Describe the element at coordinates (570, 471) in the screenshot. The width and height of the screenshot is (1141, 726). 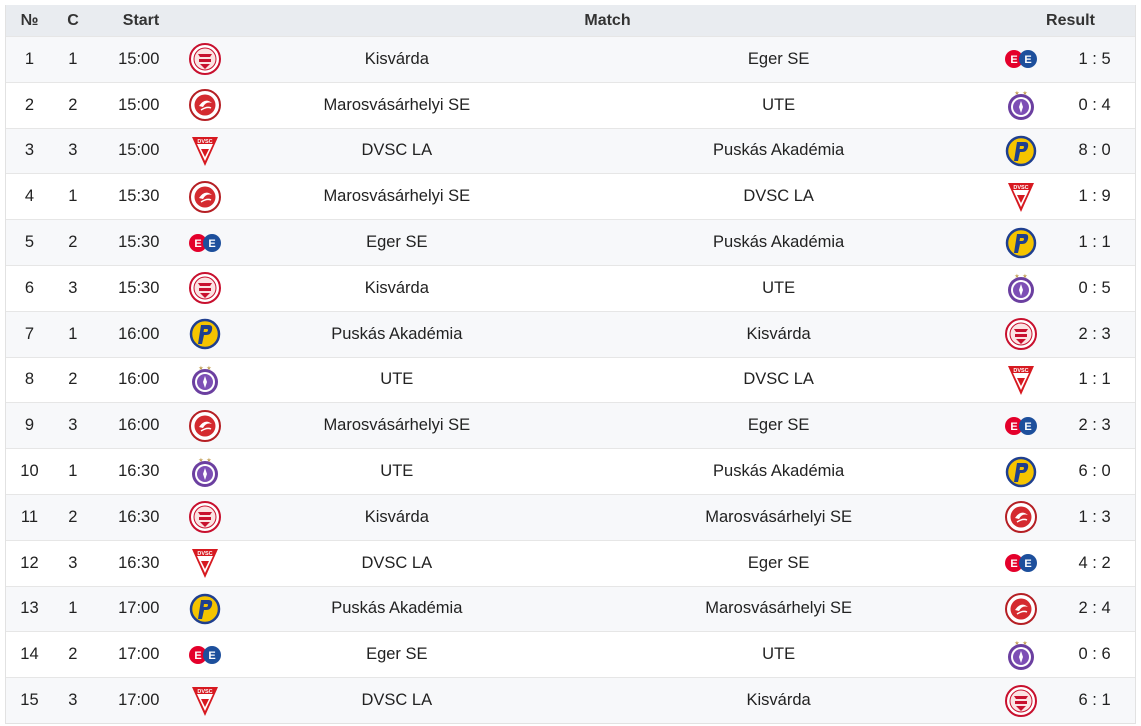
I see `table-row: 10 1 16:30 ★ ★ UTE Puskás Akadémia 6 : 0` at that location.